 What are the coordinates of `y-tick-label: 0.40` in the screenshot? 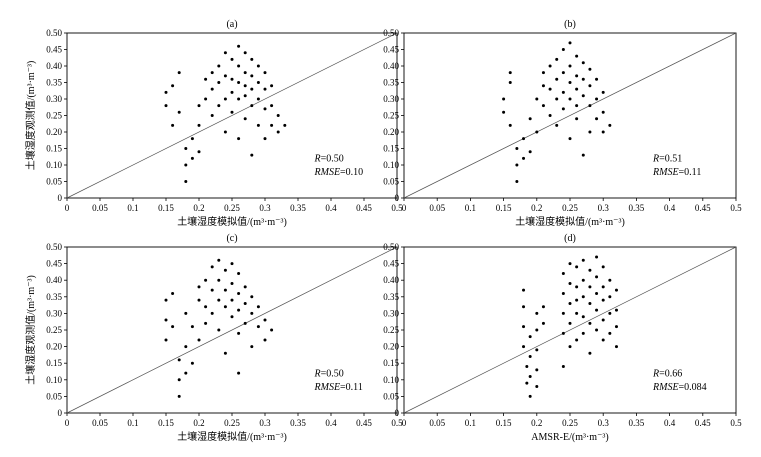 It's located at (391, 280).